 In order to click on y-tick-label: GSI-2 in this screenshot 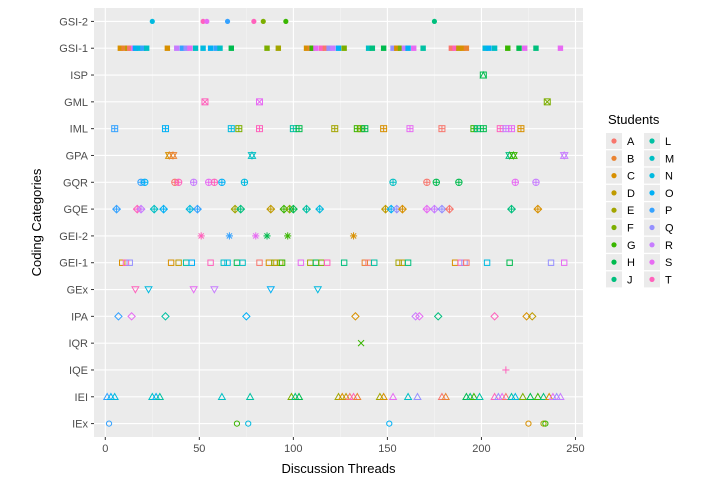, I will do `click(73, 22)`.